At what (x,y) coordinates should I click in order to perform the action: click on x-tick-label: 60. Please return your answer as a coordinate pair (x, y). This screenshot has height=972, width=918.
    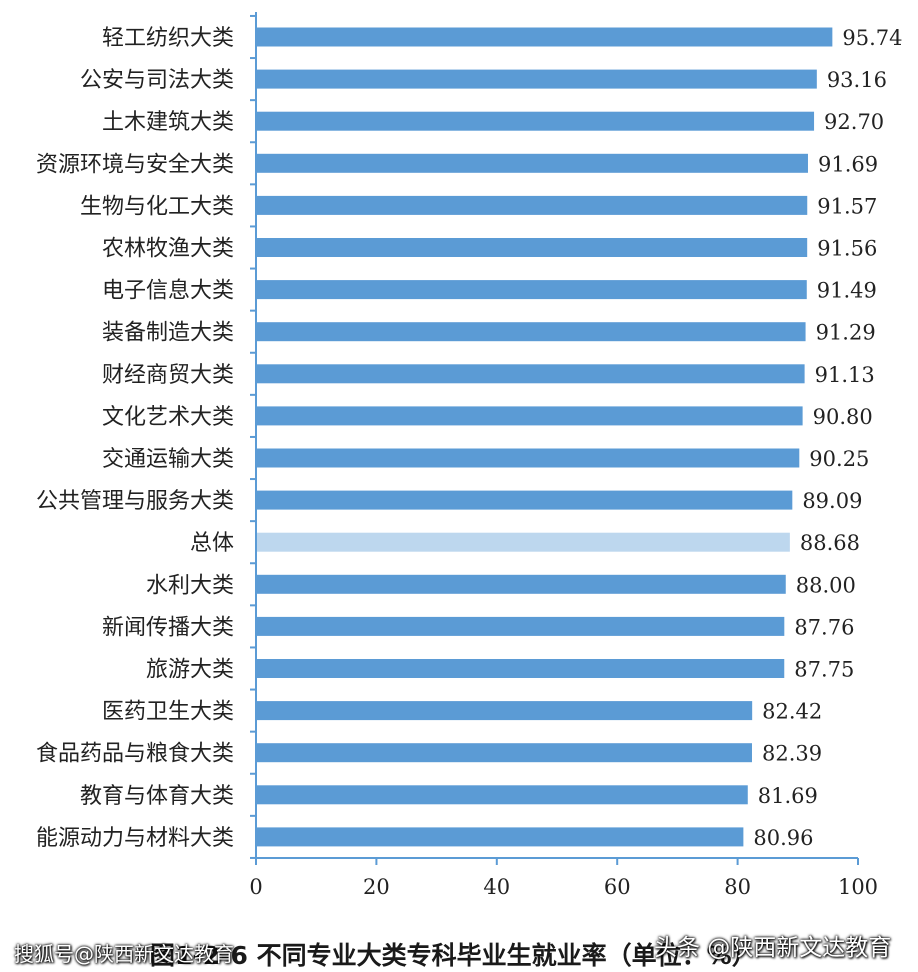
    Looking at the image, I should click on (617, 887).